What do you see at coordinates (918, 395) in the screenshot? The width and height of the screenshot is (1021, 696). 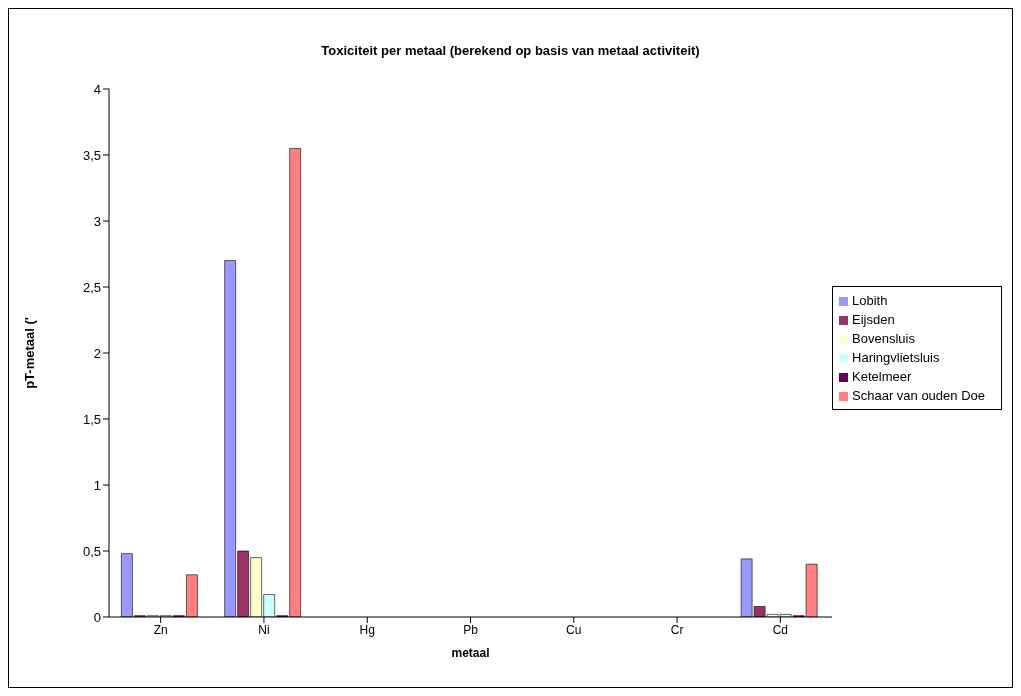 I see `legend-label: Schaar van ouden Doe` at bounding box center [918, 395].